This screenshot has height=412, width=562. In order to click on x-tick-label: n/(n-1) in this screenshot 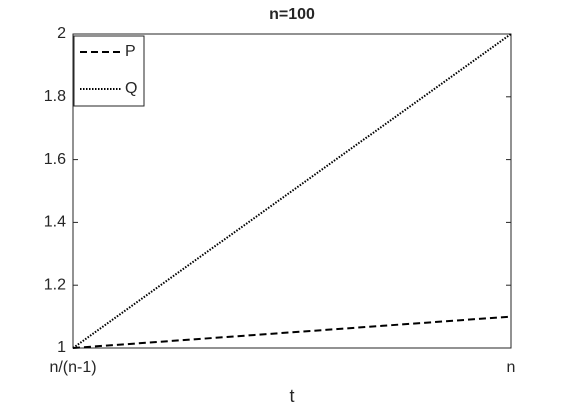, I will do `click(72, 367)`.